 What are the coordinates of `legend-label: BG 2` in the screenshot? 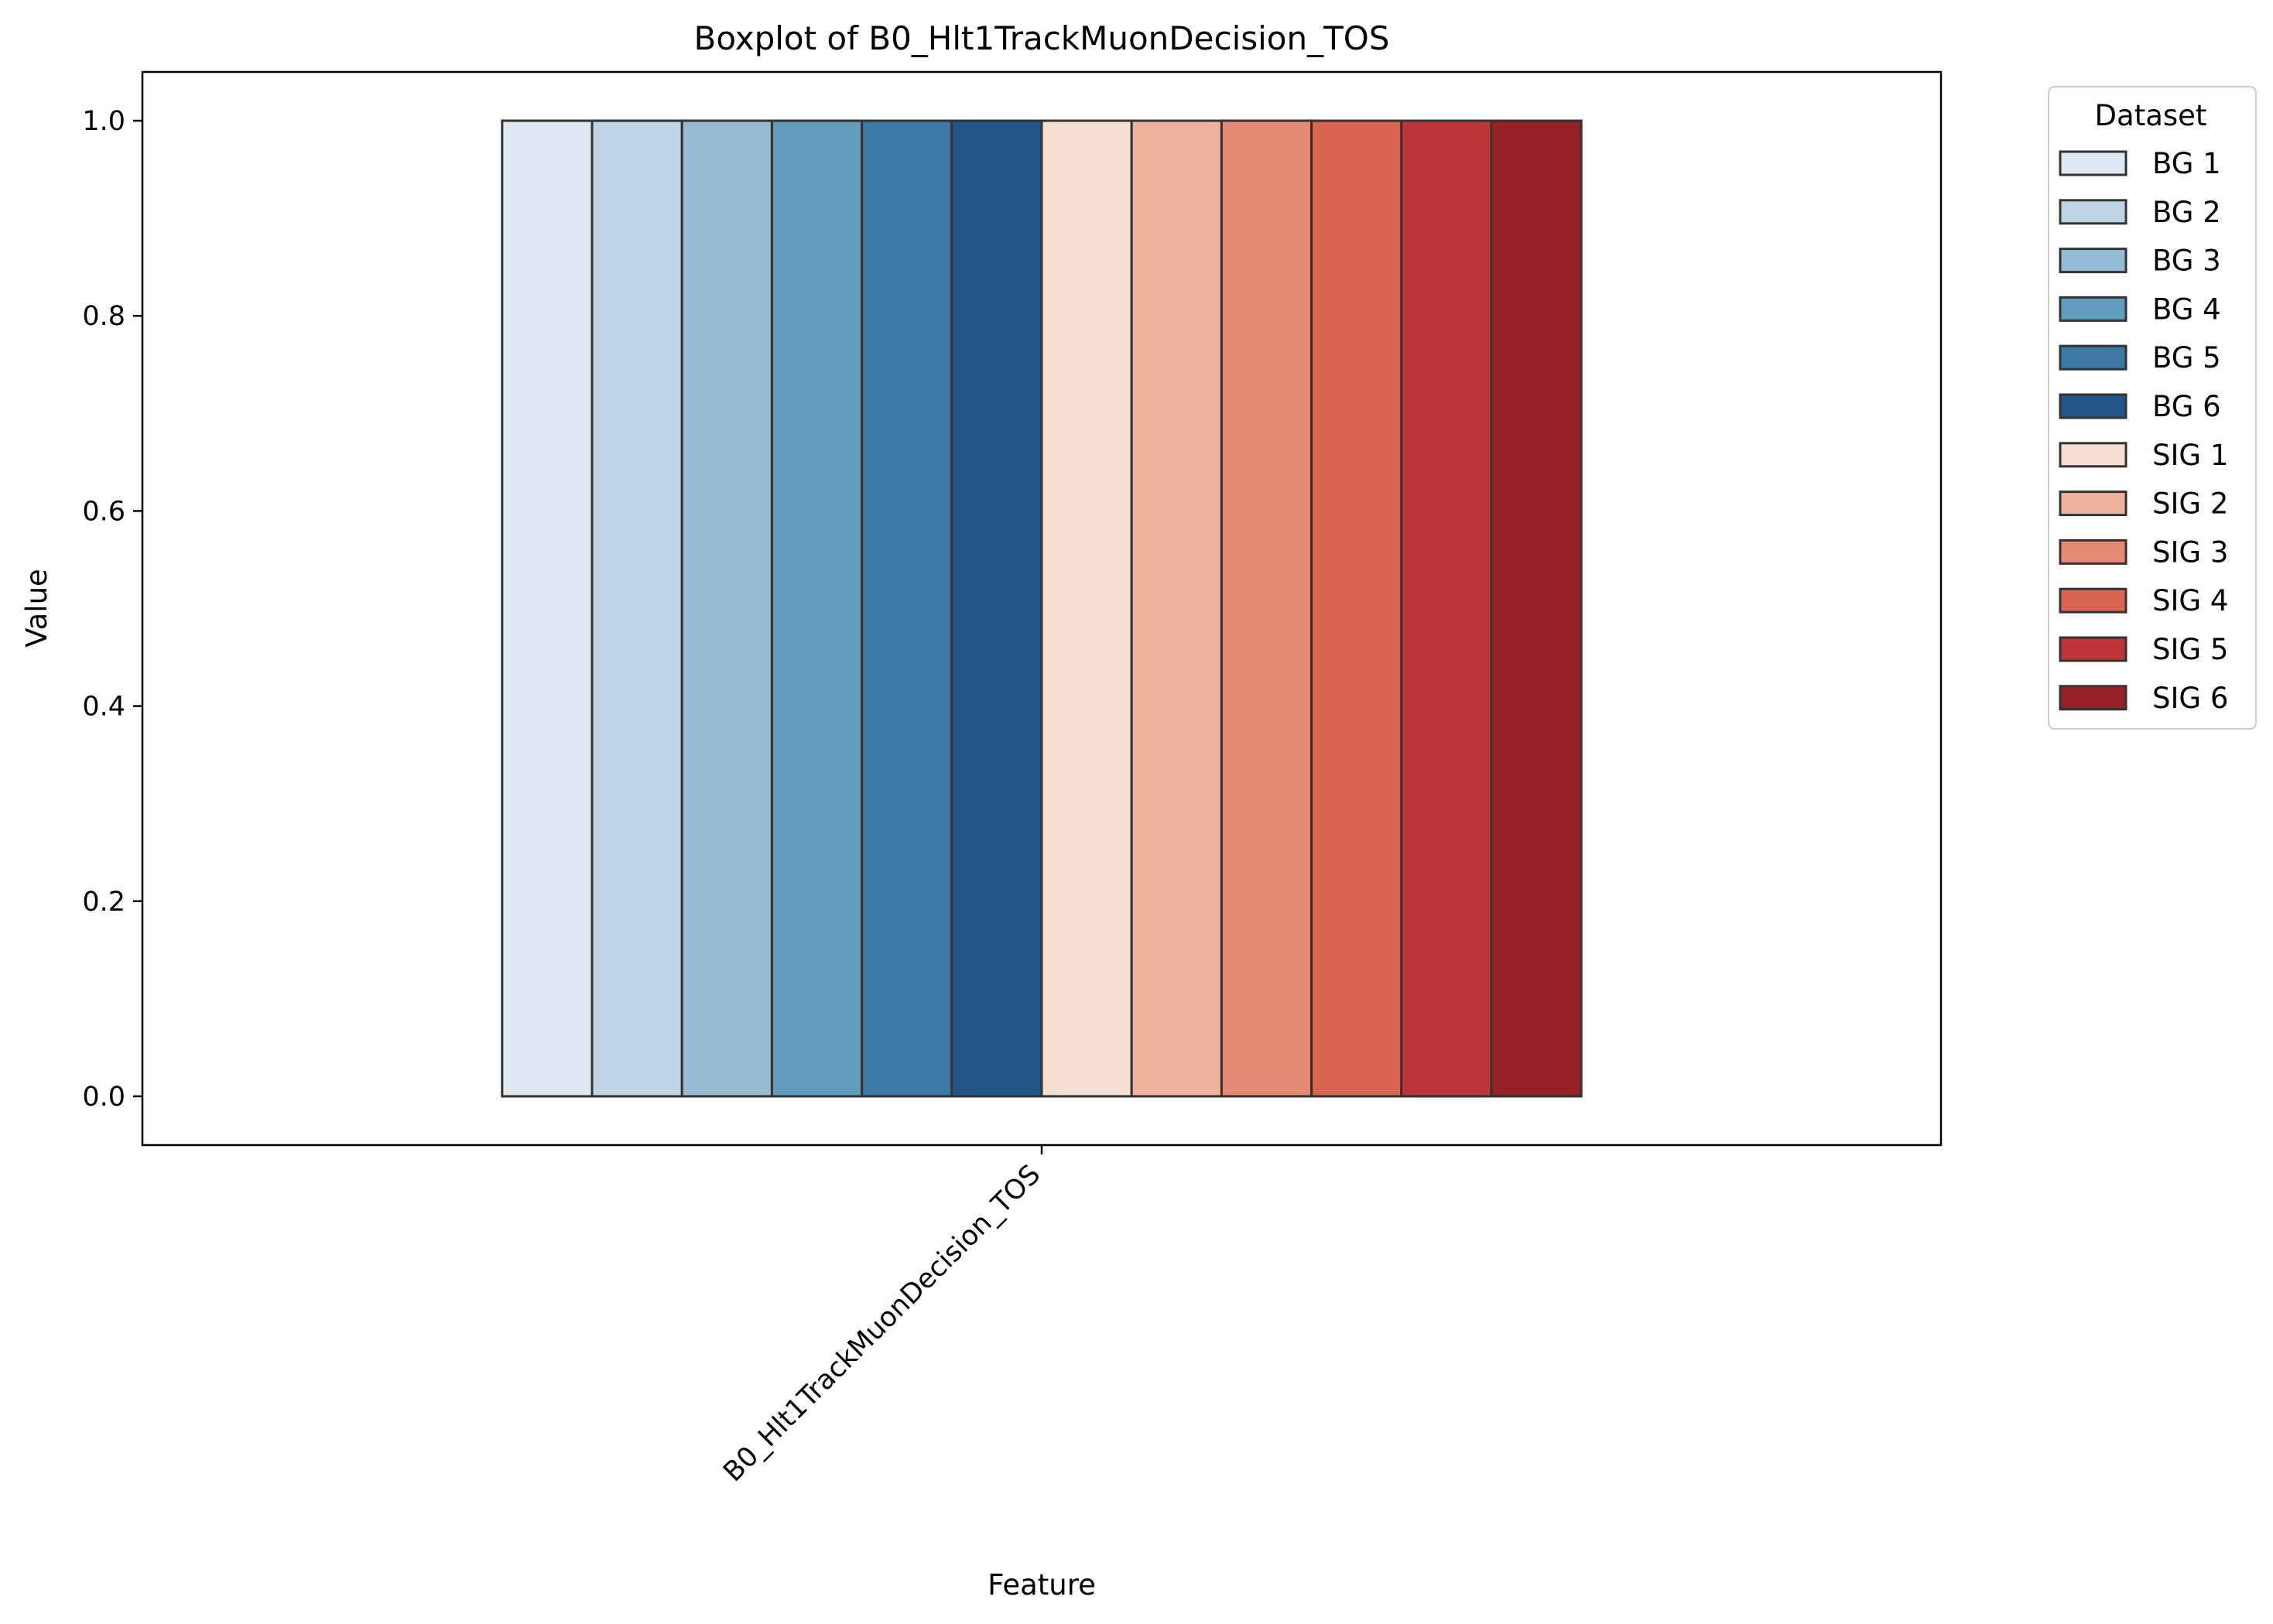 It's located at (2186, 213).